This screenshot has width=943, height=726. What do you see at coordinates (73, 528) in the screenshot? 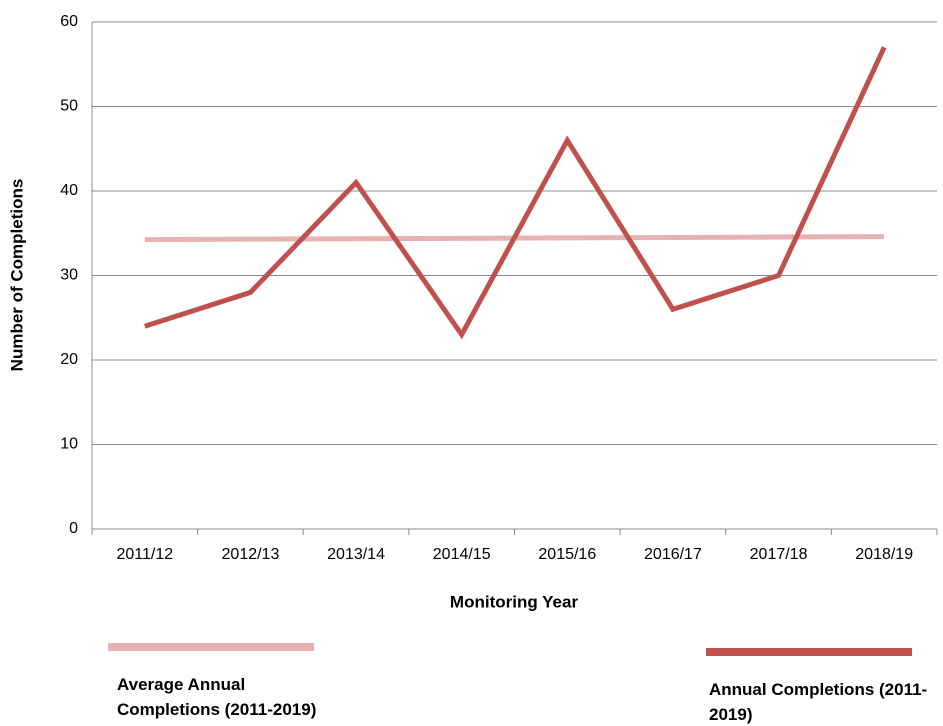
I see `y-tick-label: 0` at bounding box center [73, 528].